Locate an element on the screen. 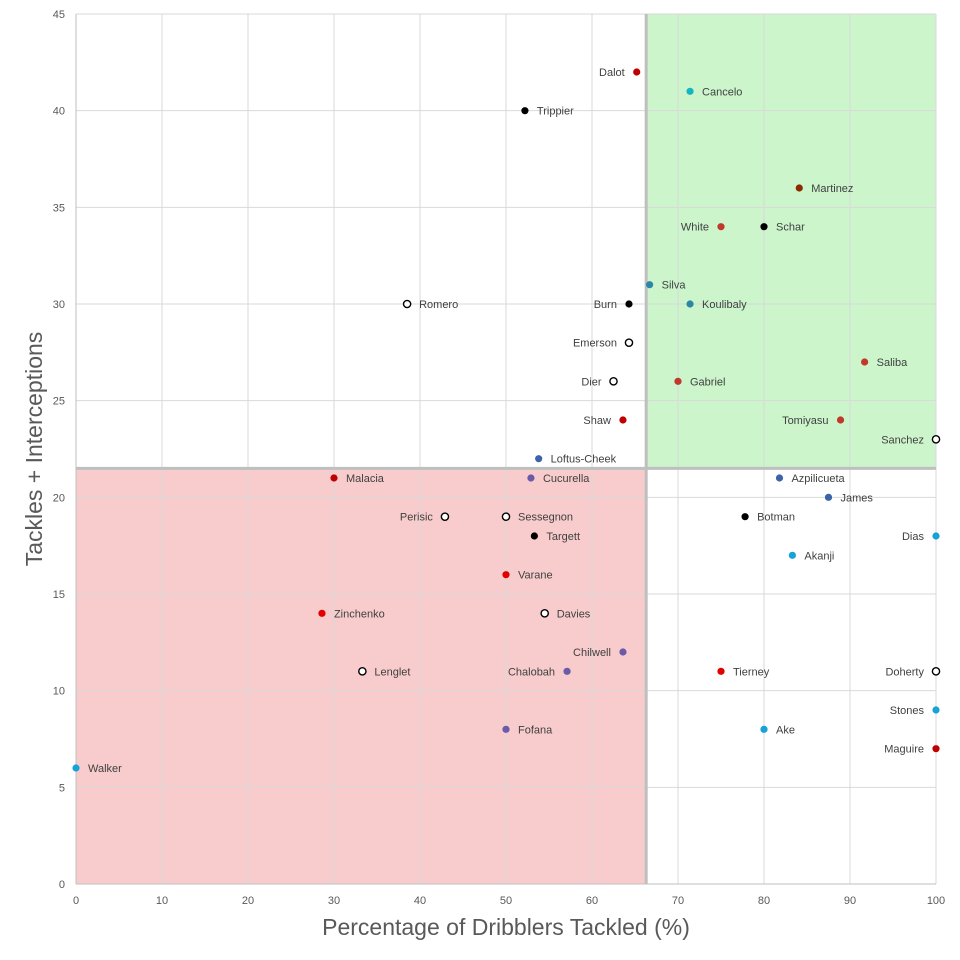 The height and width of the screenshot is (960, 960). x-tick-label: 100 is located at coordinates (936, 901).